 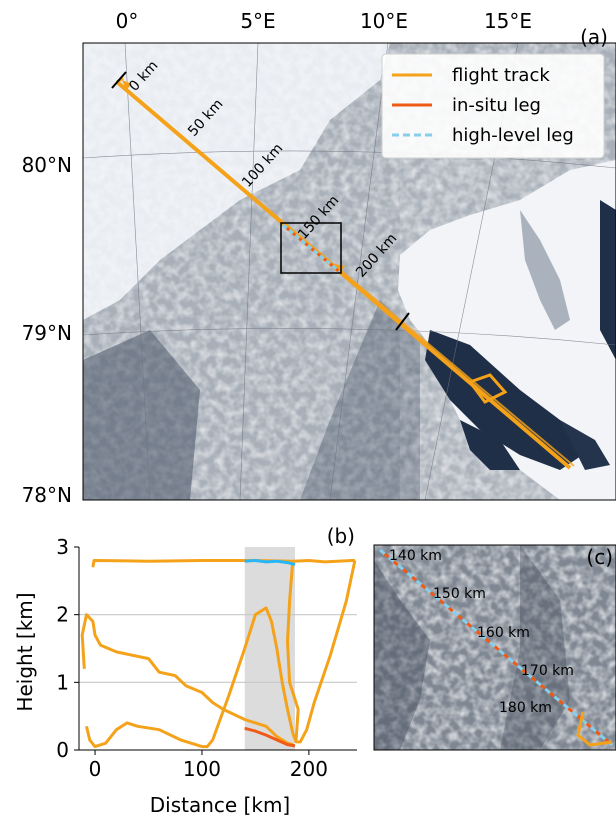 What do you see at coordinates (257, 21) in the screenshot?
I see `lon-tick: 5°E` at bounding box center [257, 21].